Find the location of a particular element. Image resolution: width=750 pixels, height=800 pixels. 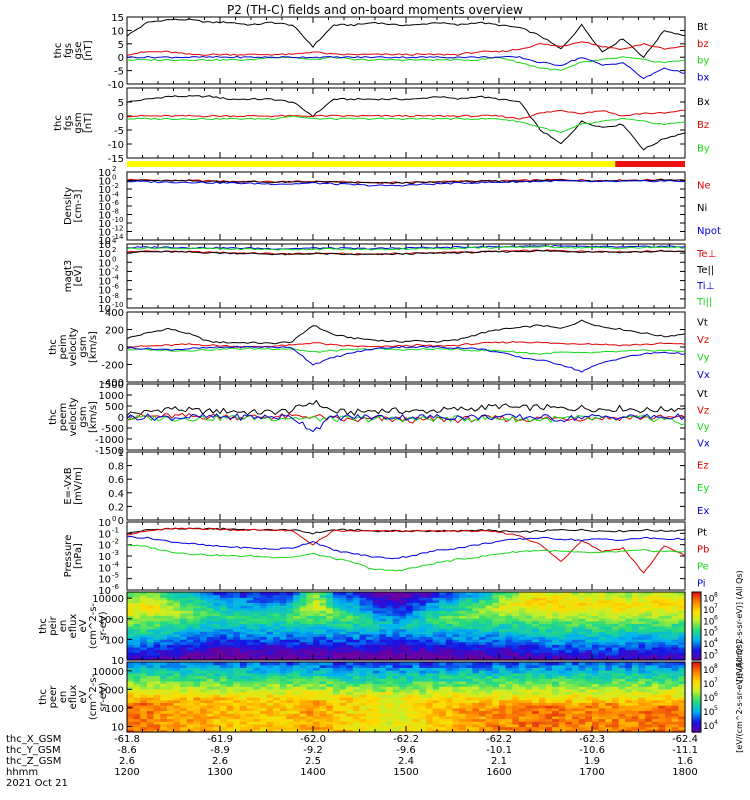

efield-ytick-label: 0.8 is located at coordinates (116, 467).